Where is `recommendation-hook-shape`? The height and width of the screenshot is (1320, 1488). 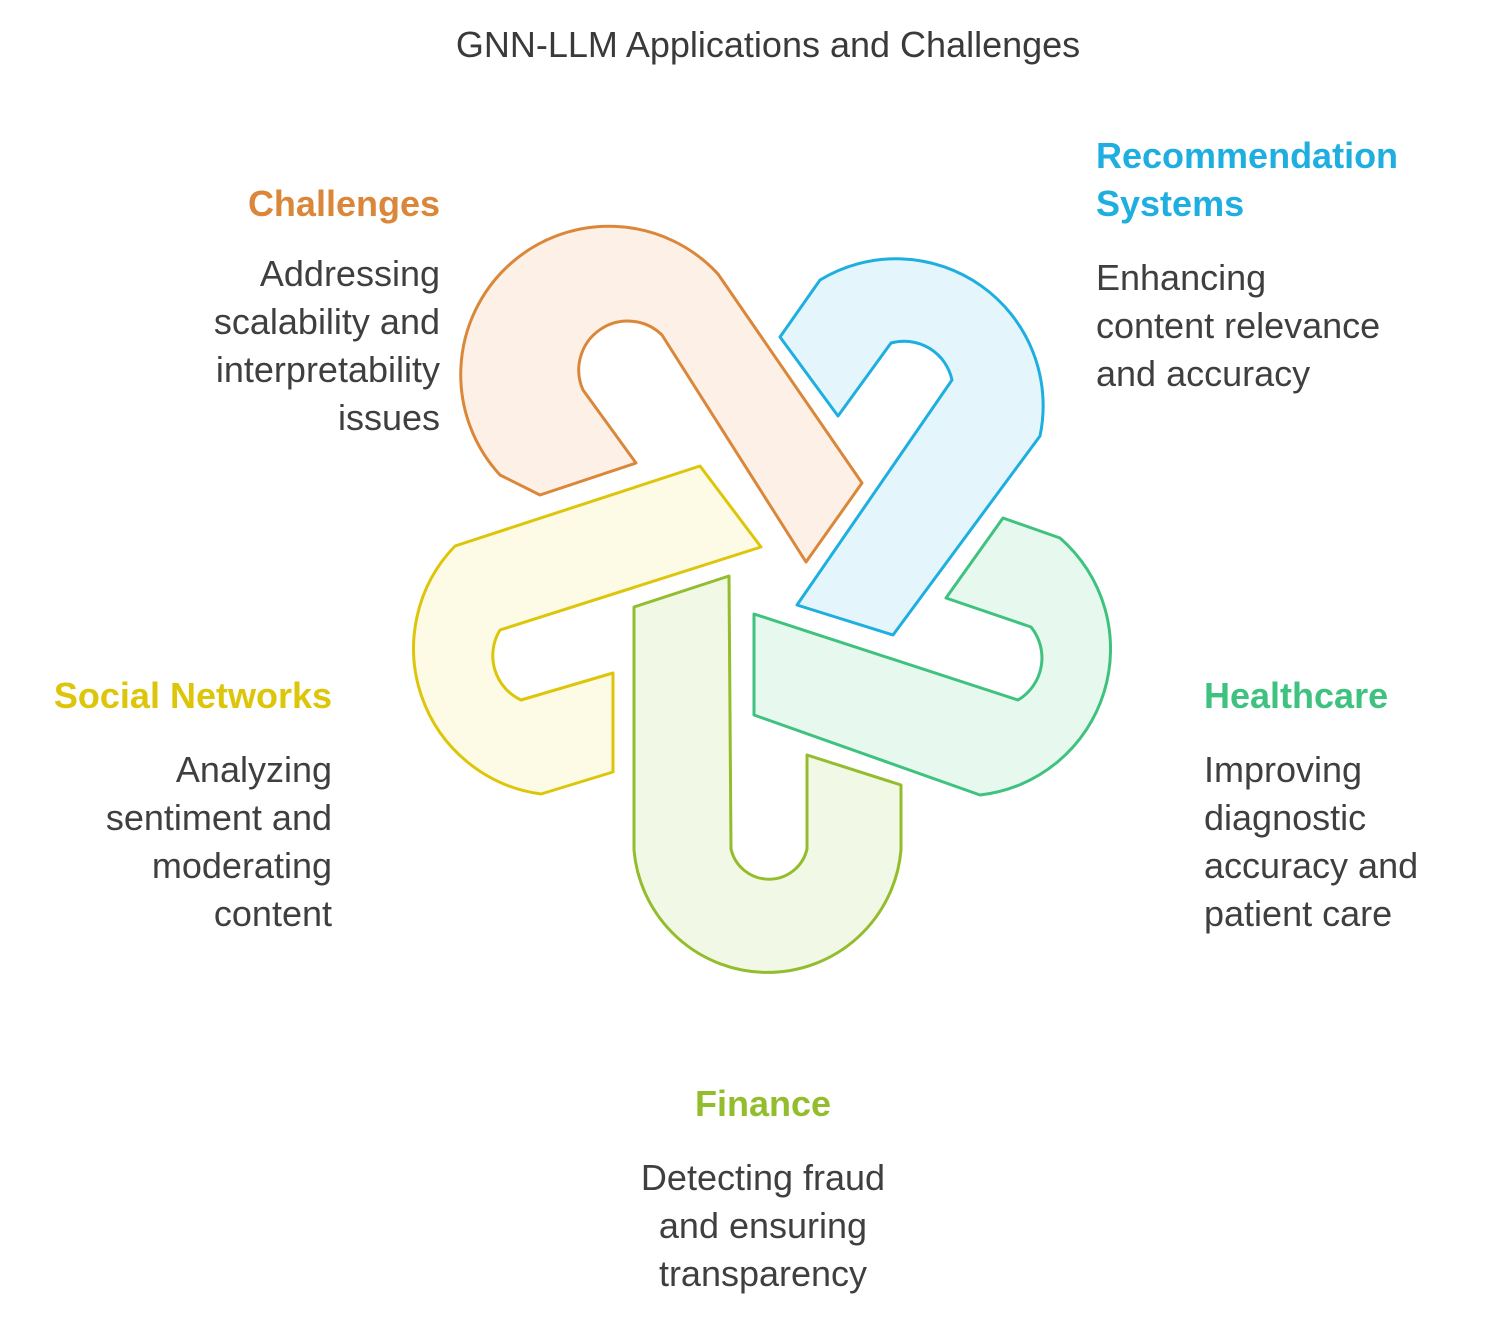
recommendation-hook-shape is located at coordinates (911, 447).